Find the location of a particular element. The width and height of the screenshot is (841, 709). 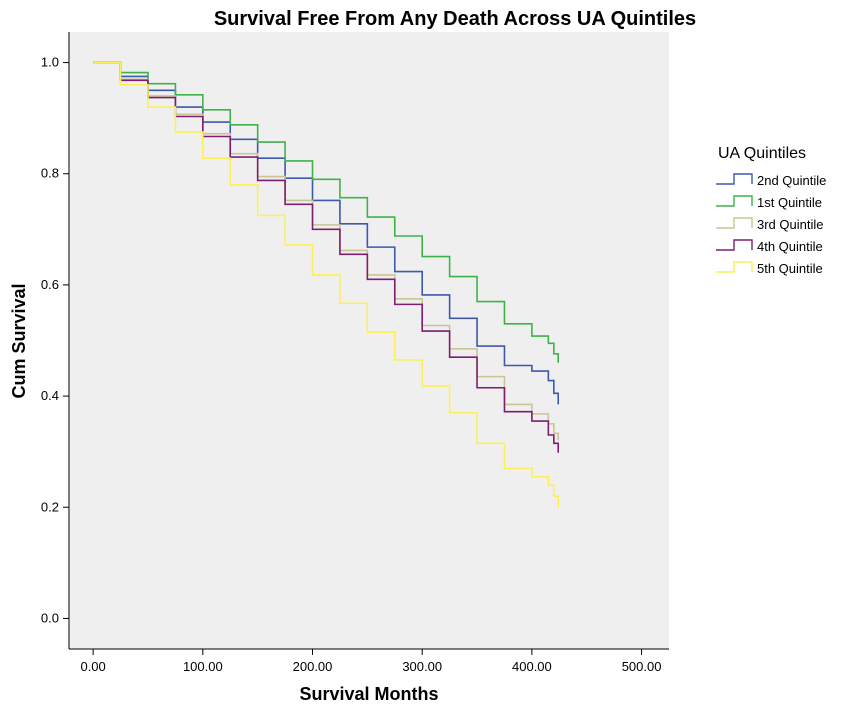

legend-item-label: 4th Quintile is located at coordinates (790, 246).